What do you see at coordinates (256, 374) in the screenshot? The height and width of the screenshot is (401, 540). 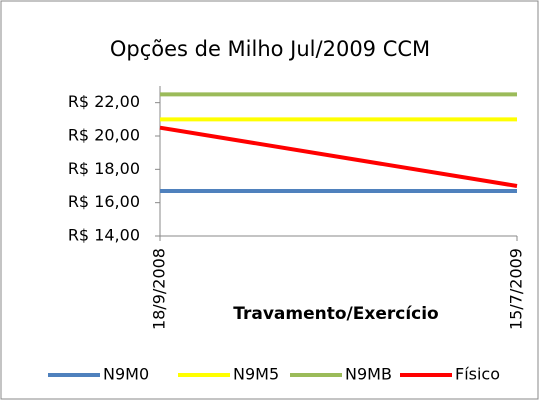 I see `legend-label: N9M5` at bounding box center [256, 374].